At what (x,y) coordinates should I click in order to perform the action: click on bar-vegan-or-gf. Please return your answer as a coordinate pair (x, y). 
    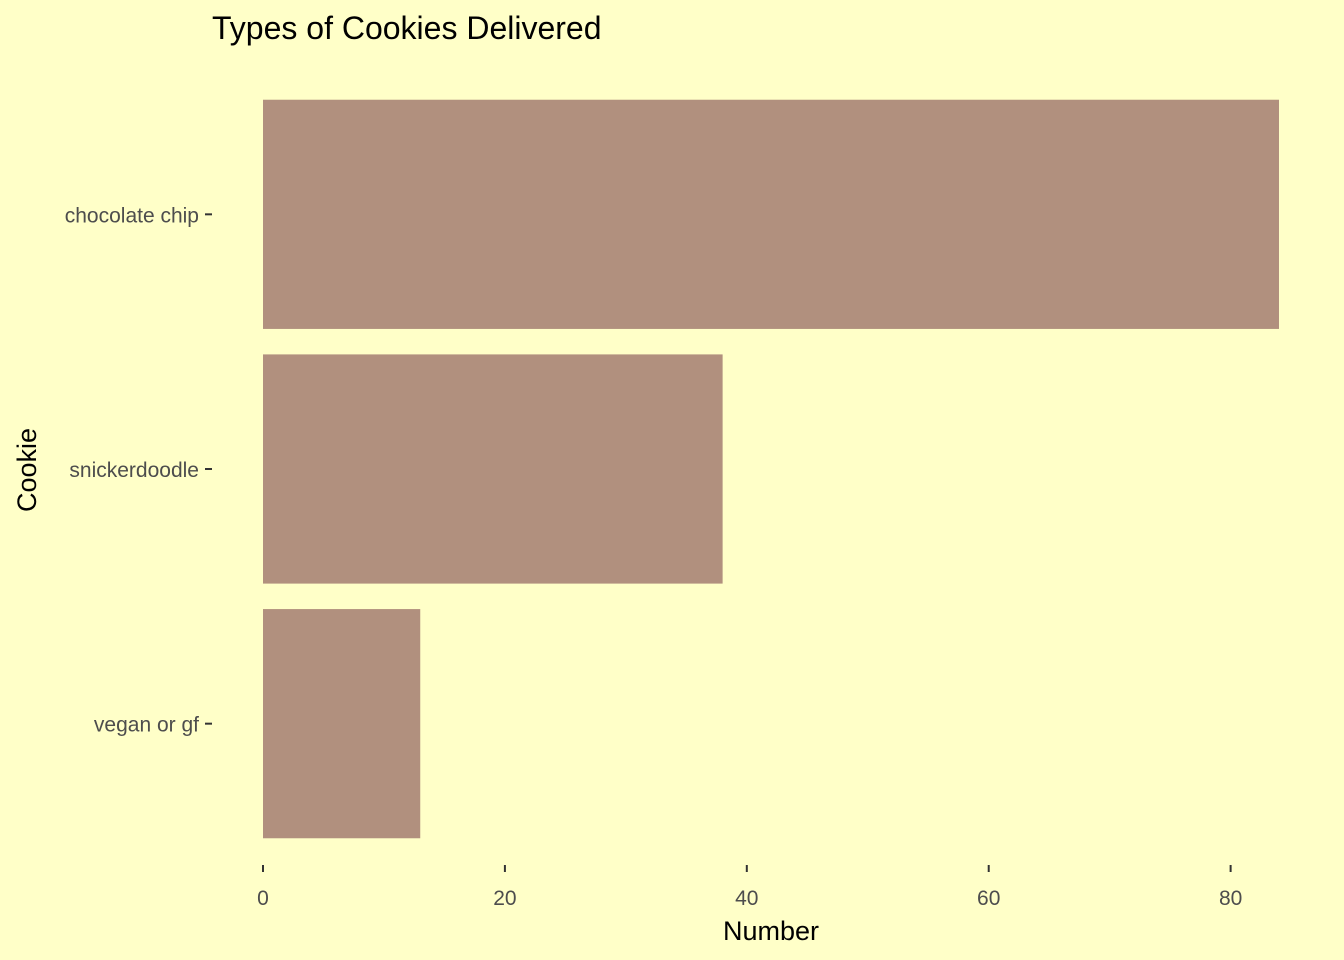
    Looking at the image, I should click on (342, 724).